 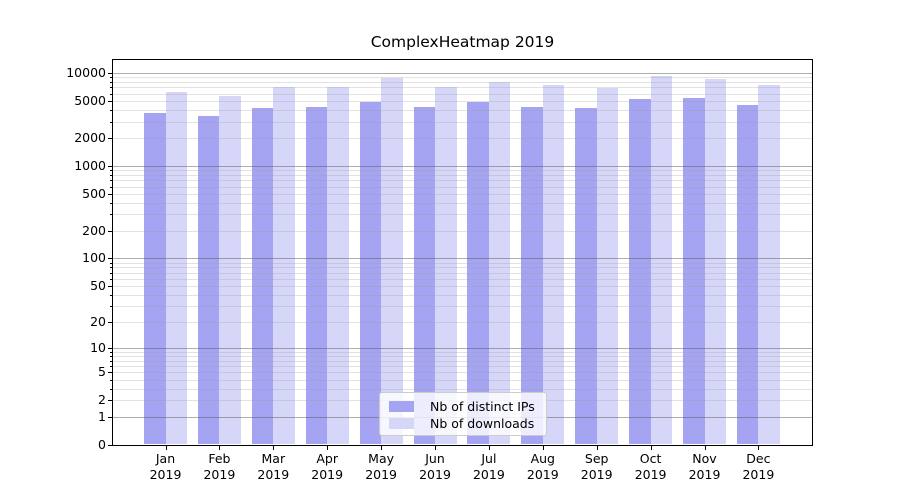 What do you see at coordinates (102, 372) in the screenshot?
I see `y-tick-label: 5` at bounding box center [102, 372].